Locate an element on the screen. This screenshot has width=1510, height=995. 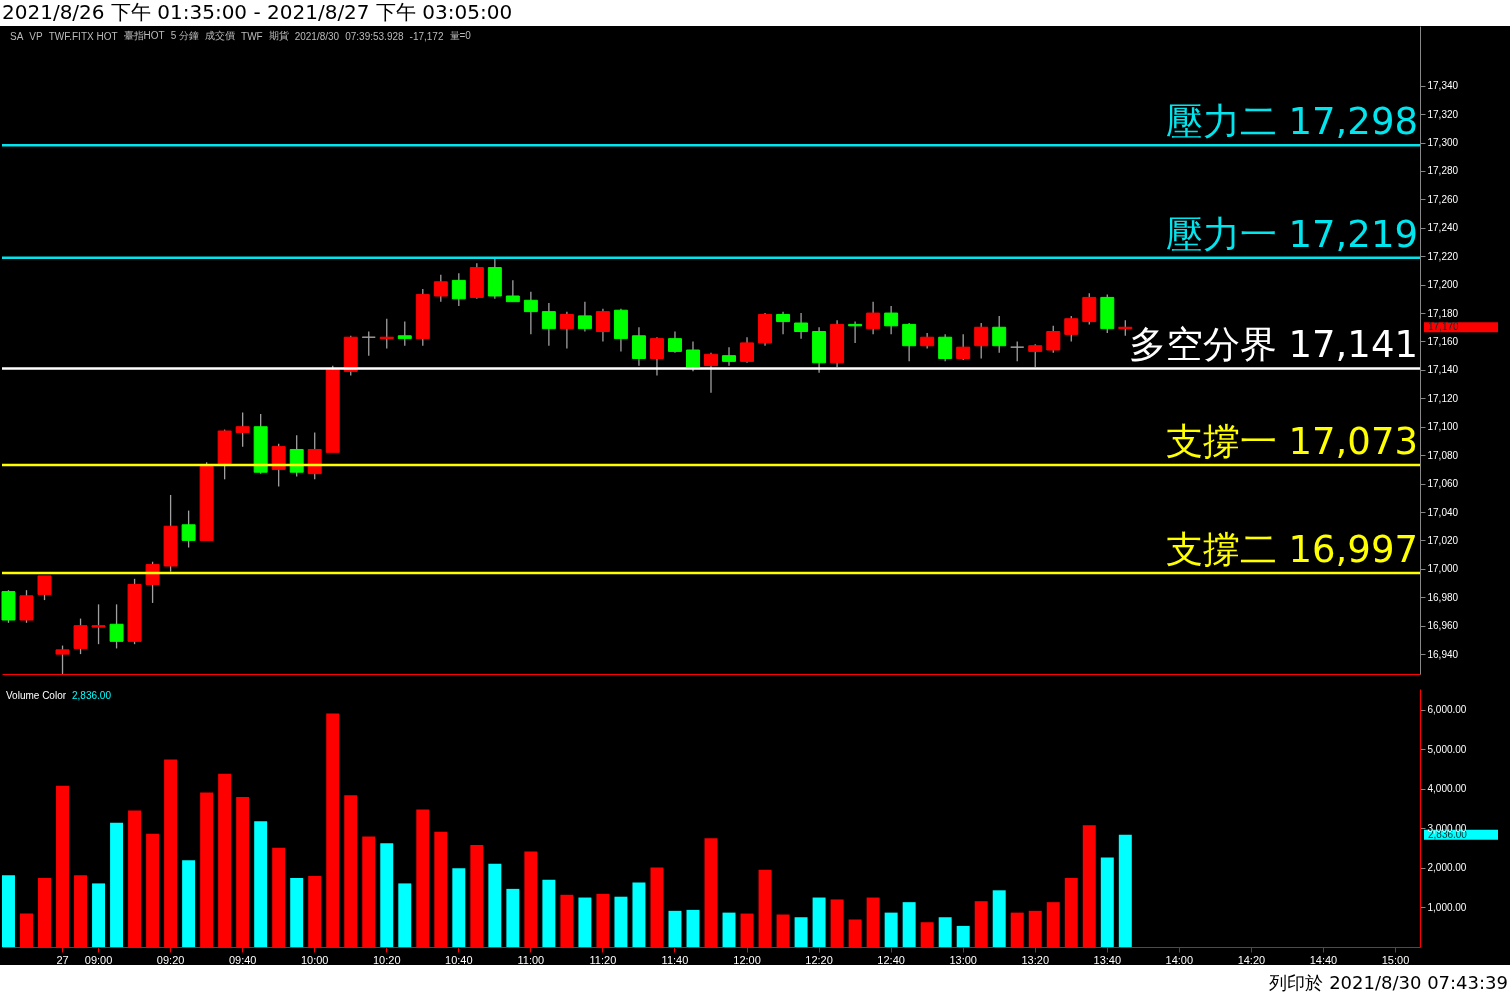
annotation: 量=0 is located at coordinates (460, 36).